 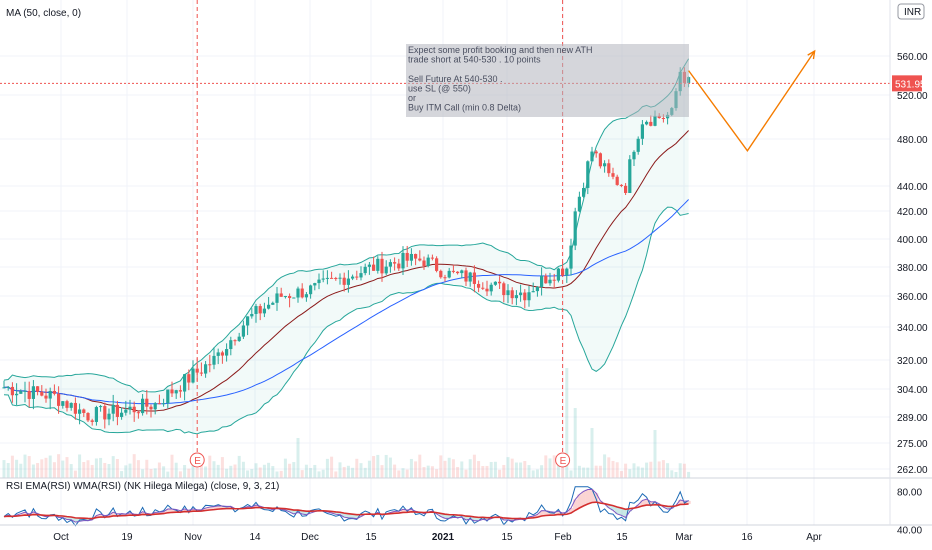 I want to click on price-badge-label: 531.95, so click(x=910, y=84).